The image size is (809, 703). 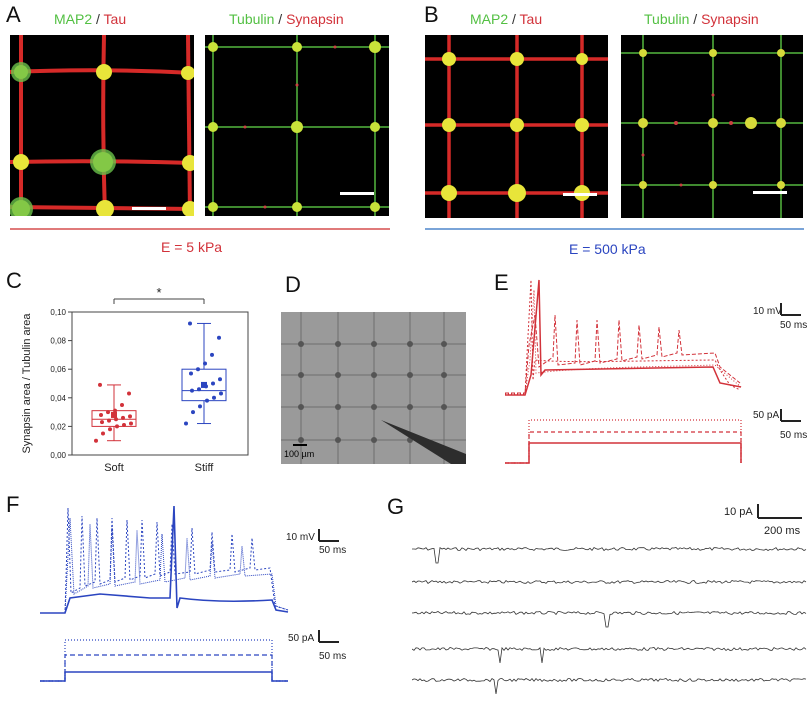 What do you see at coordinates (160, 383) in the screenshot?
I see `plot-frame` at bounding box center [160, 383].